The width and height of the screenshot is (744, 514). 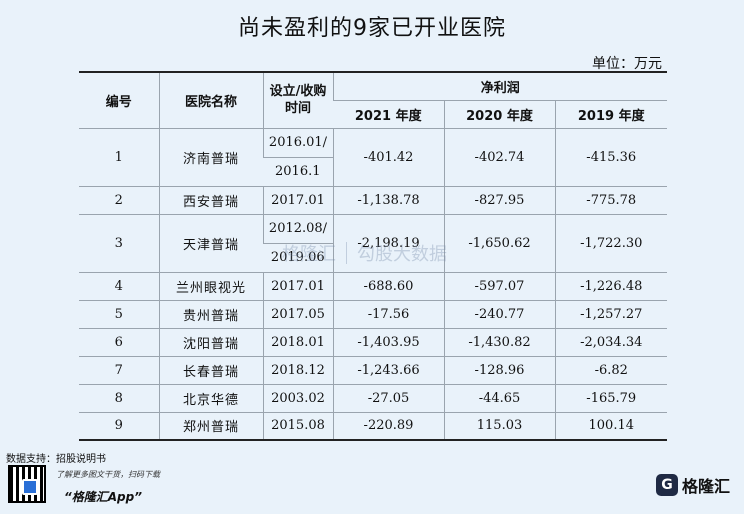 I want to click on cell-time: 2018.01, so click(x=297, y=342).